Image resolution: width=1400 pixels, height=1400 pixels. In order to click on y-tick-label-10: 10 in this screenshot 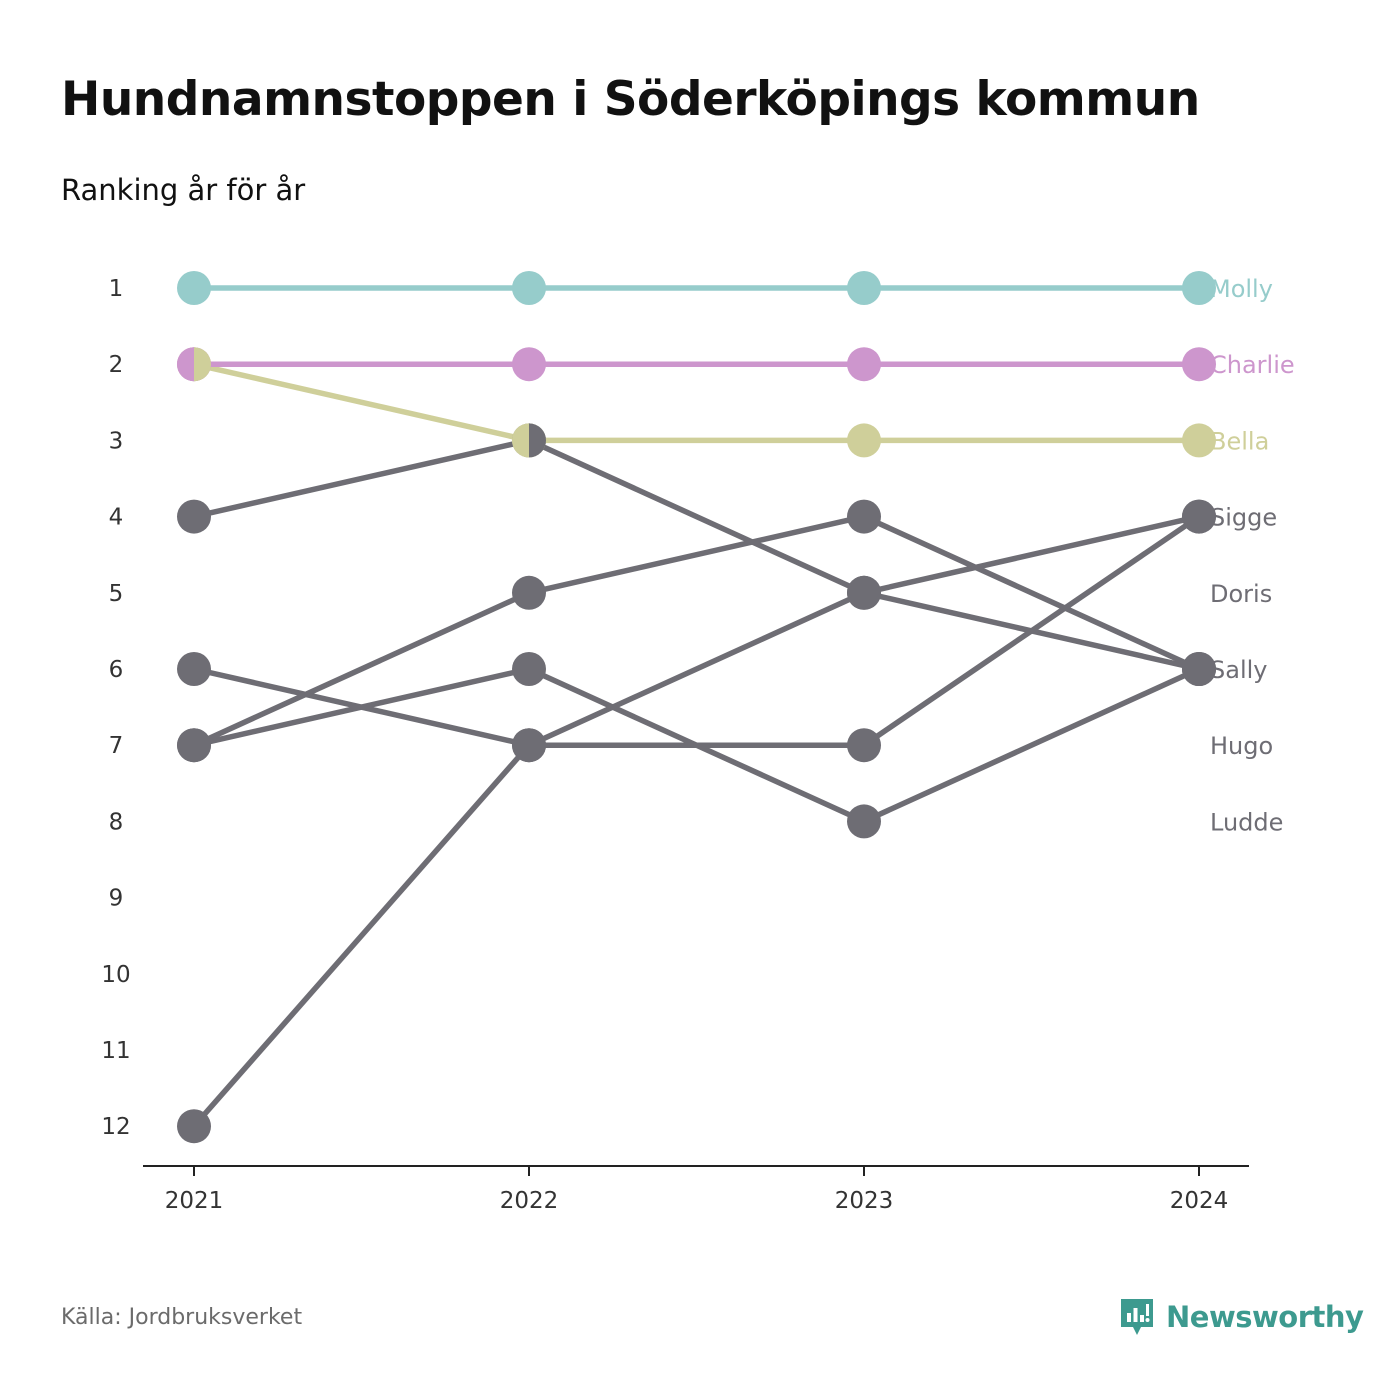, I will do `click(115, 975)`.